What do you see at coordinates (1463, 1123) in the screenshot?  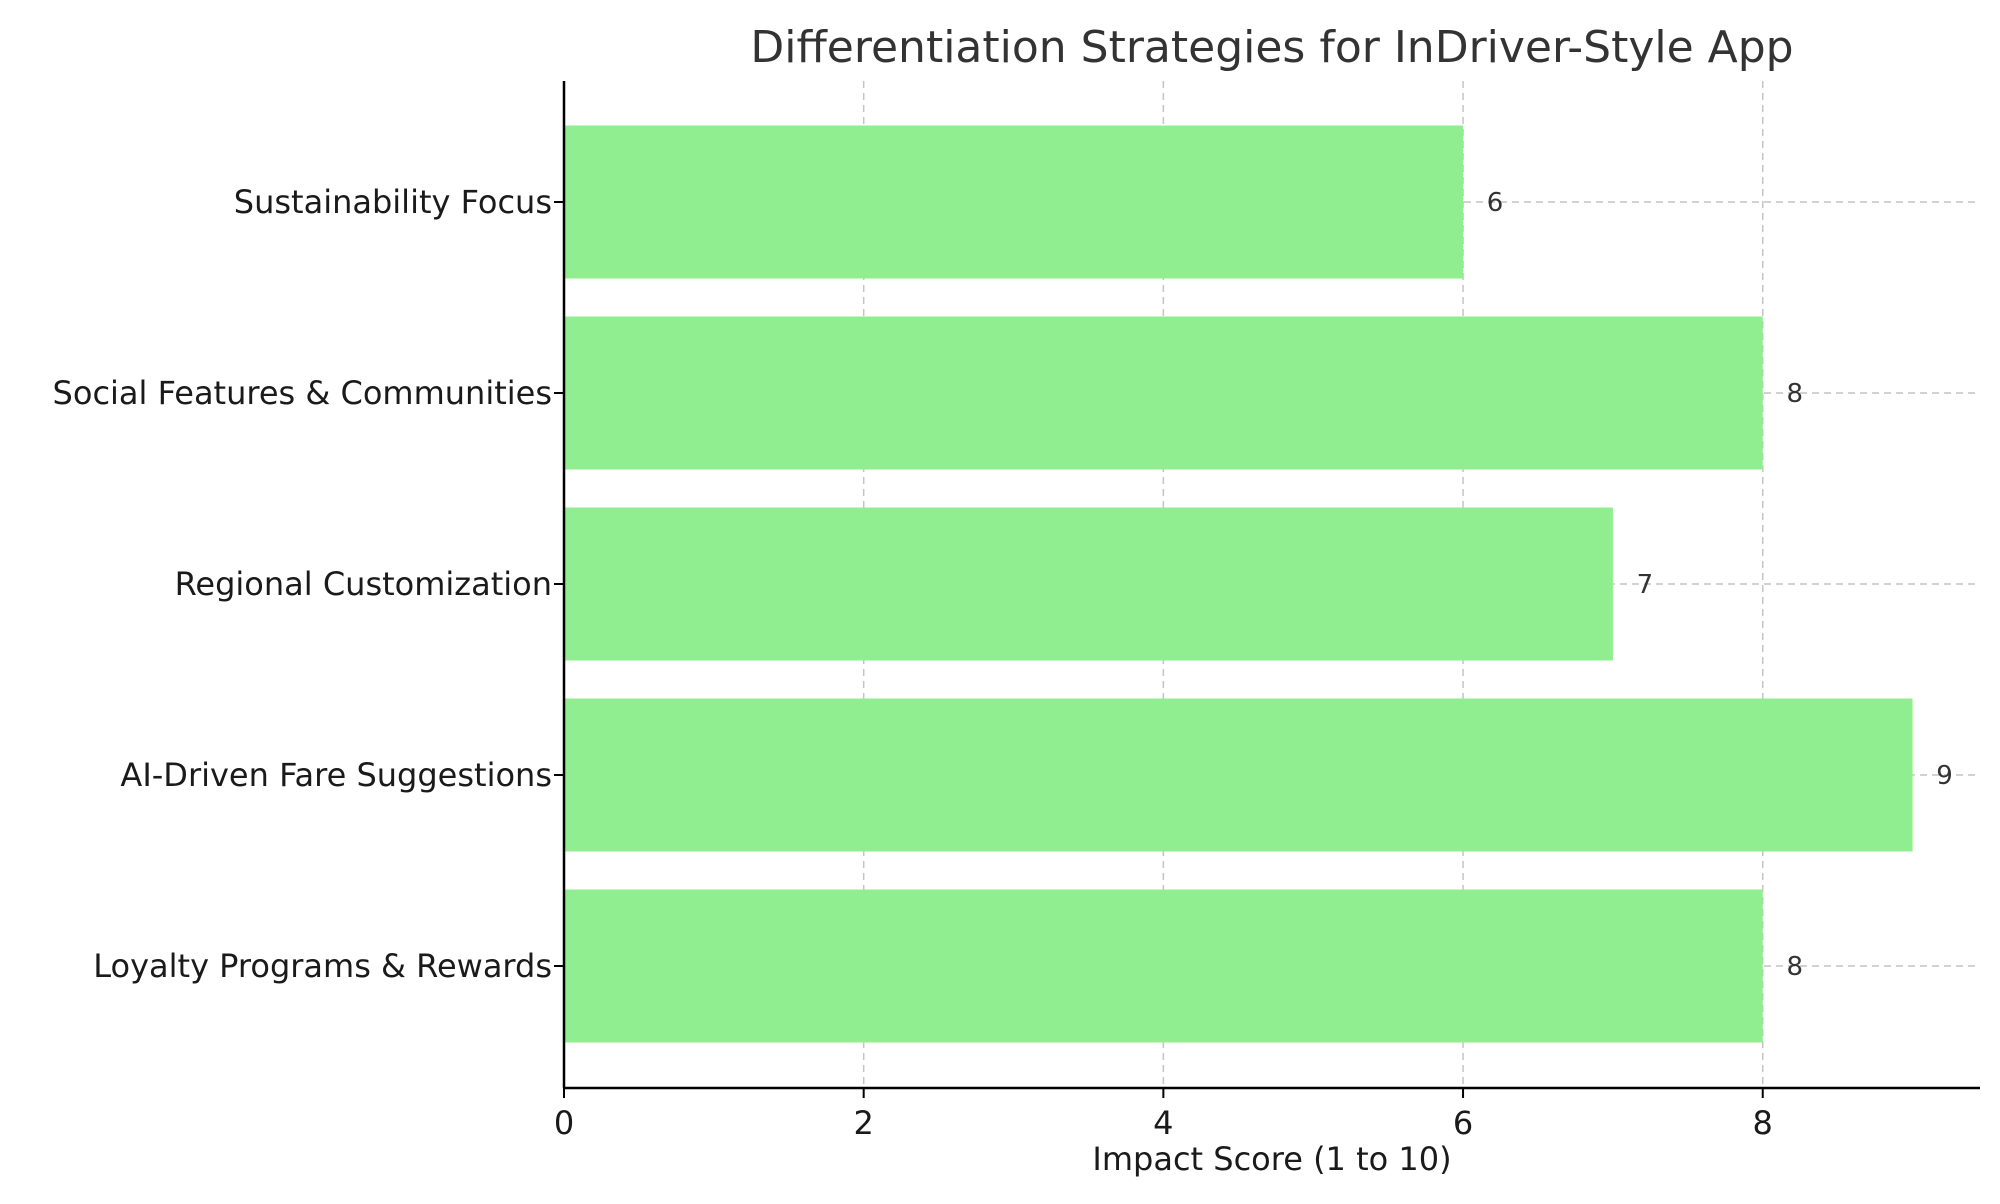 I see `x-tick-label: 6` at bounding box center [1463, 1123].